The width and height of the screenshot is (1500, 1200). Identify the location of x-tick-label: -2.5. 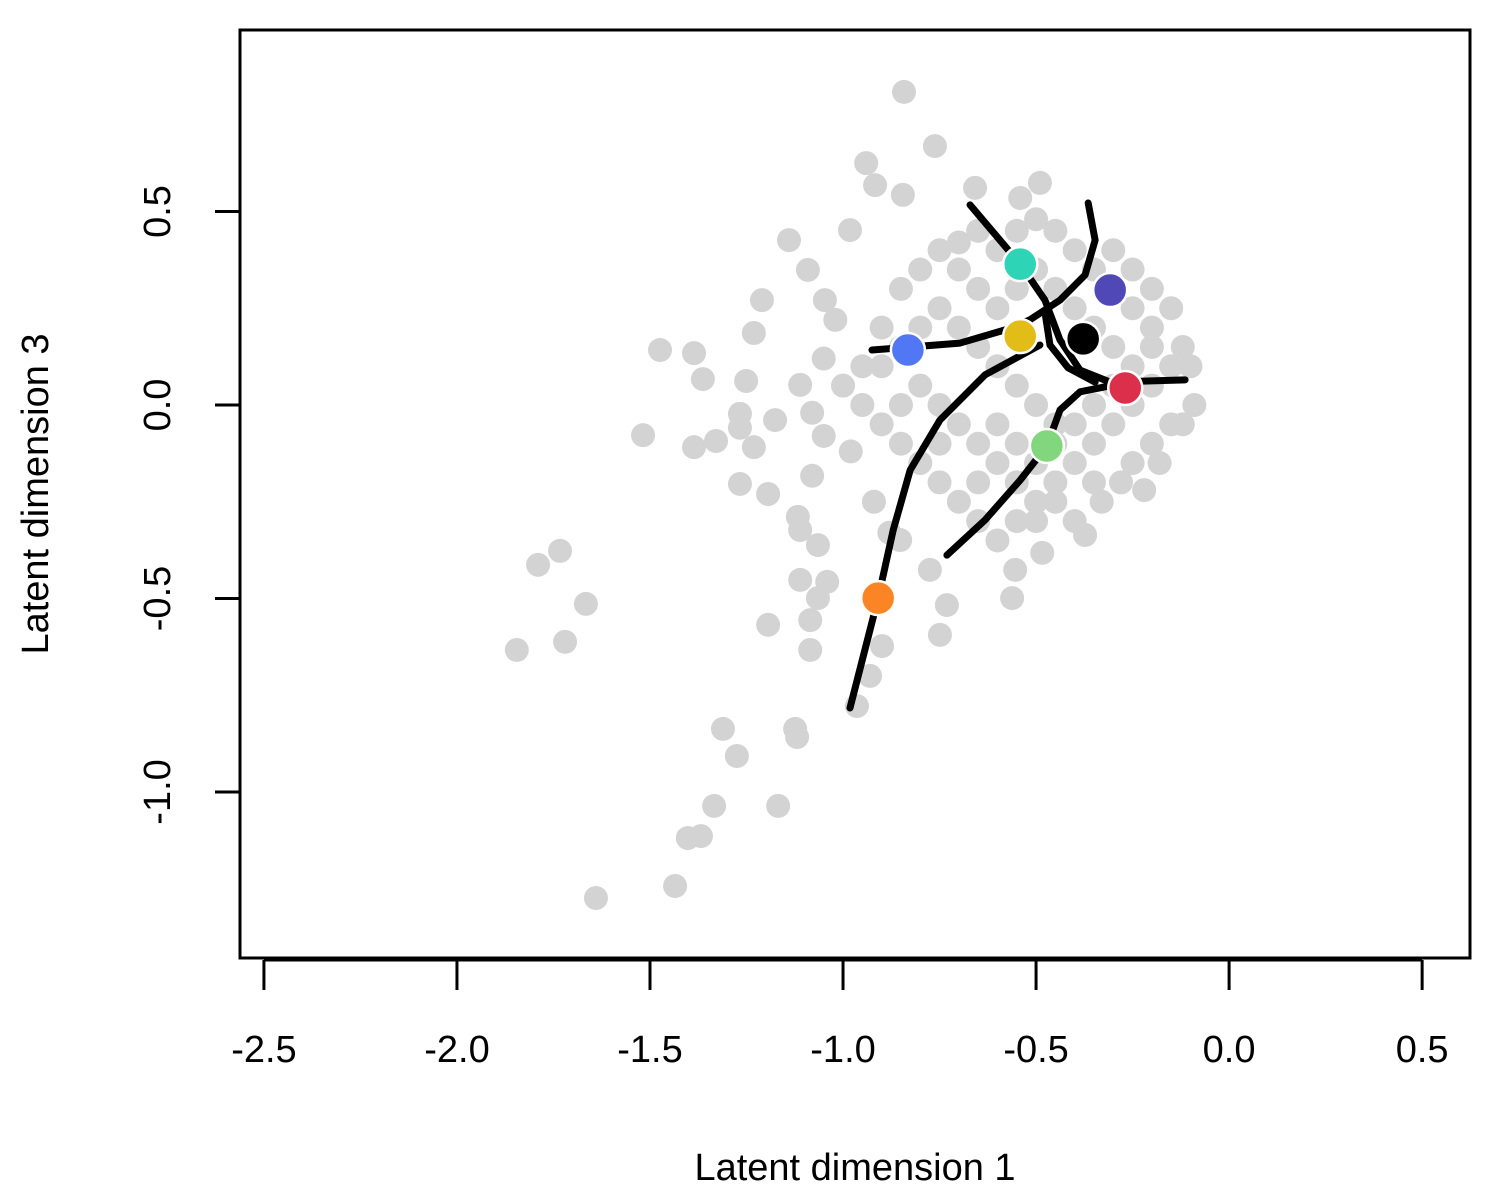
(263, 1050).